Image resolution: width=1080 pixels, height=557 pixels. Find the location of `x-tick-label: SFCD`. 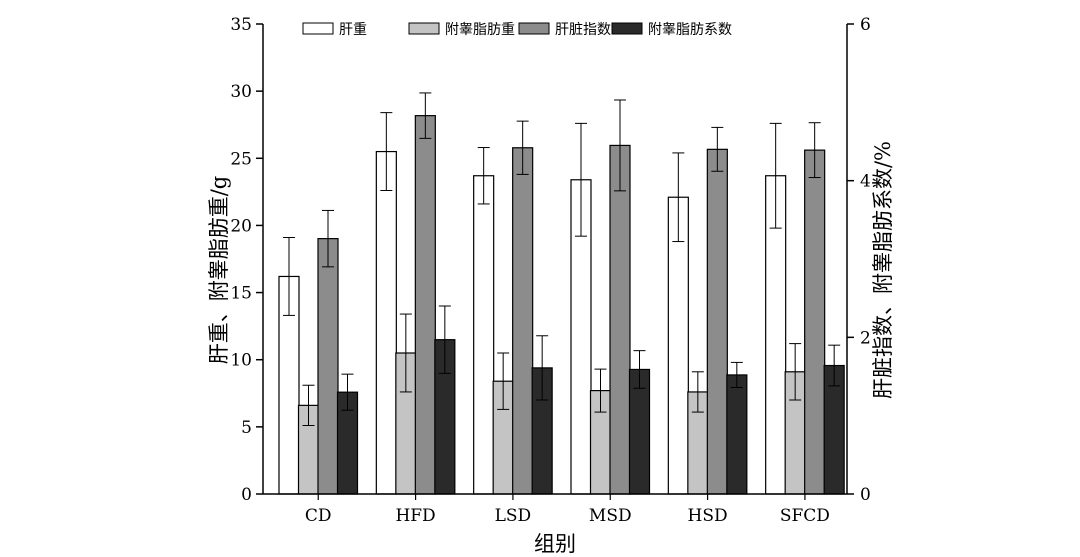

x-tick-label: SFCD is located at coordinates (805, 516).